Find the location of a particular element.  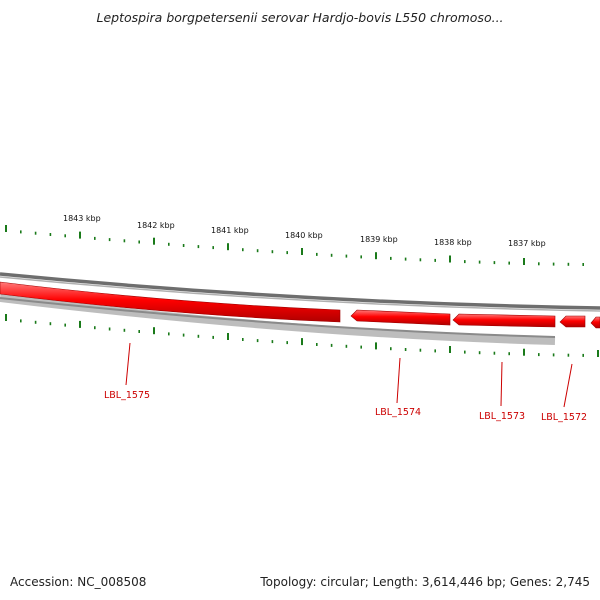

kbp-label-1839: 1839 kbp is located at coordinates (379, 239).